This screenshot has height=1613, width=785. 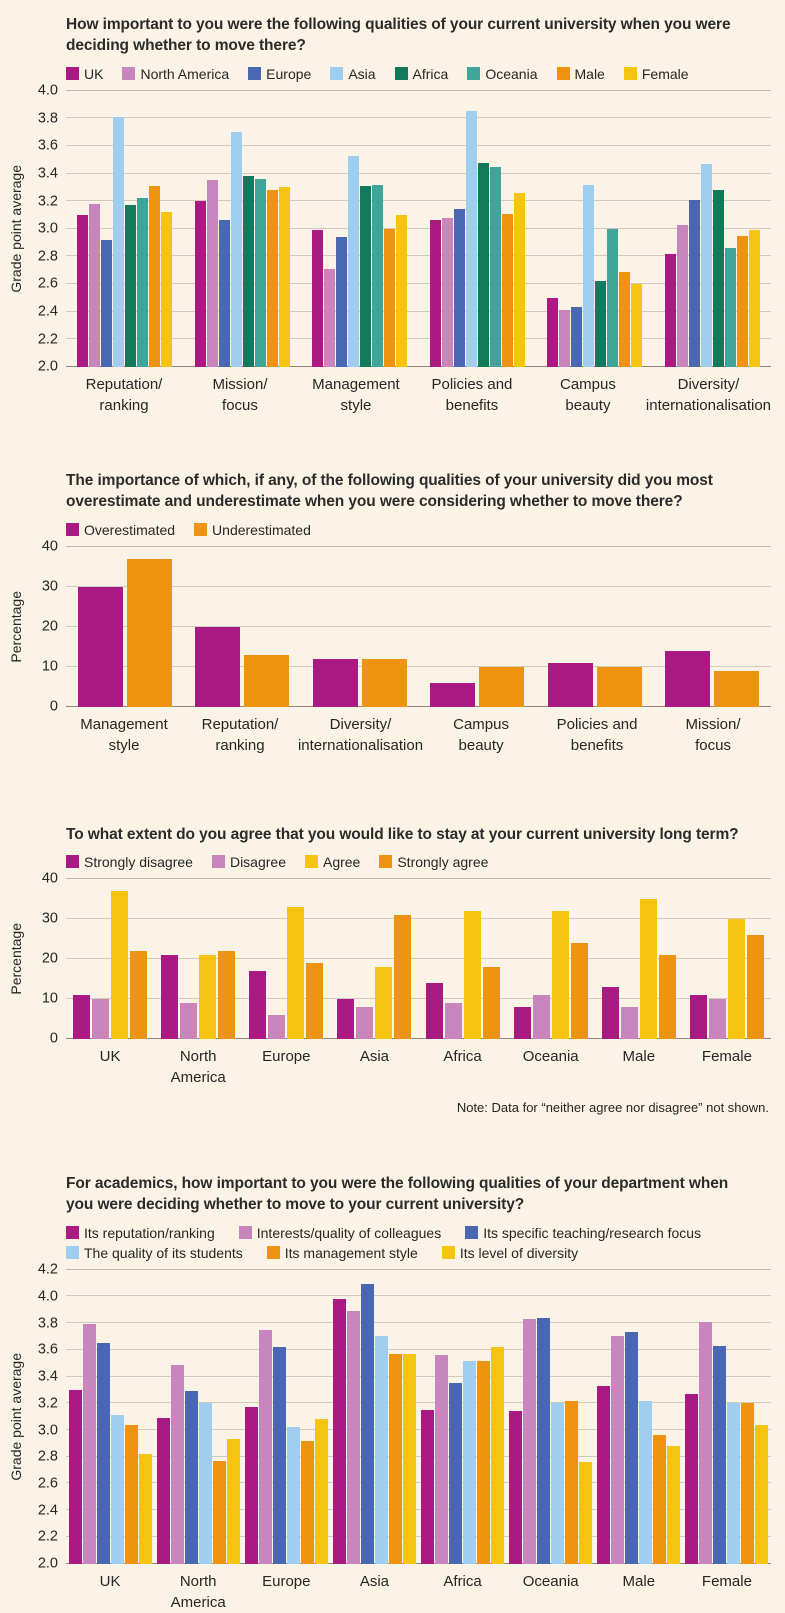 What do you see at coordinates (47, 145) in the screenshot?
I see `y-tick-label: 3.6` at bounding box center [47, 145].